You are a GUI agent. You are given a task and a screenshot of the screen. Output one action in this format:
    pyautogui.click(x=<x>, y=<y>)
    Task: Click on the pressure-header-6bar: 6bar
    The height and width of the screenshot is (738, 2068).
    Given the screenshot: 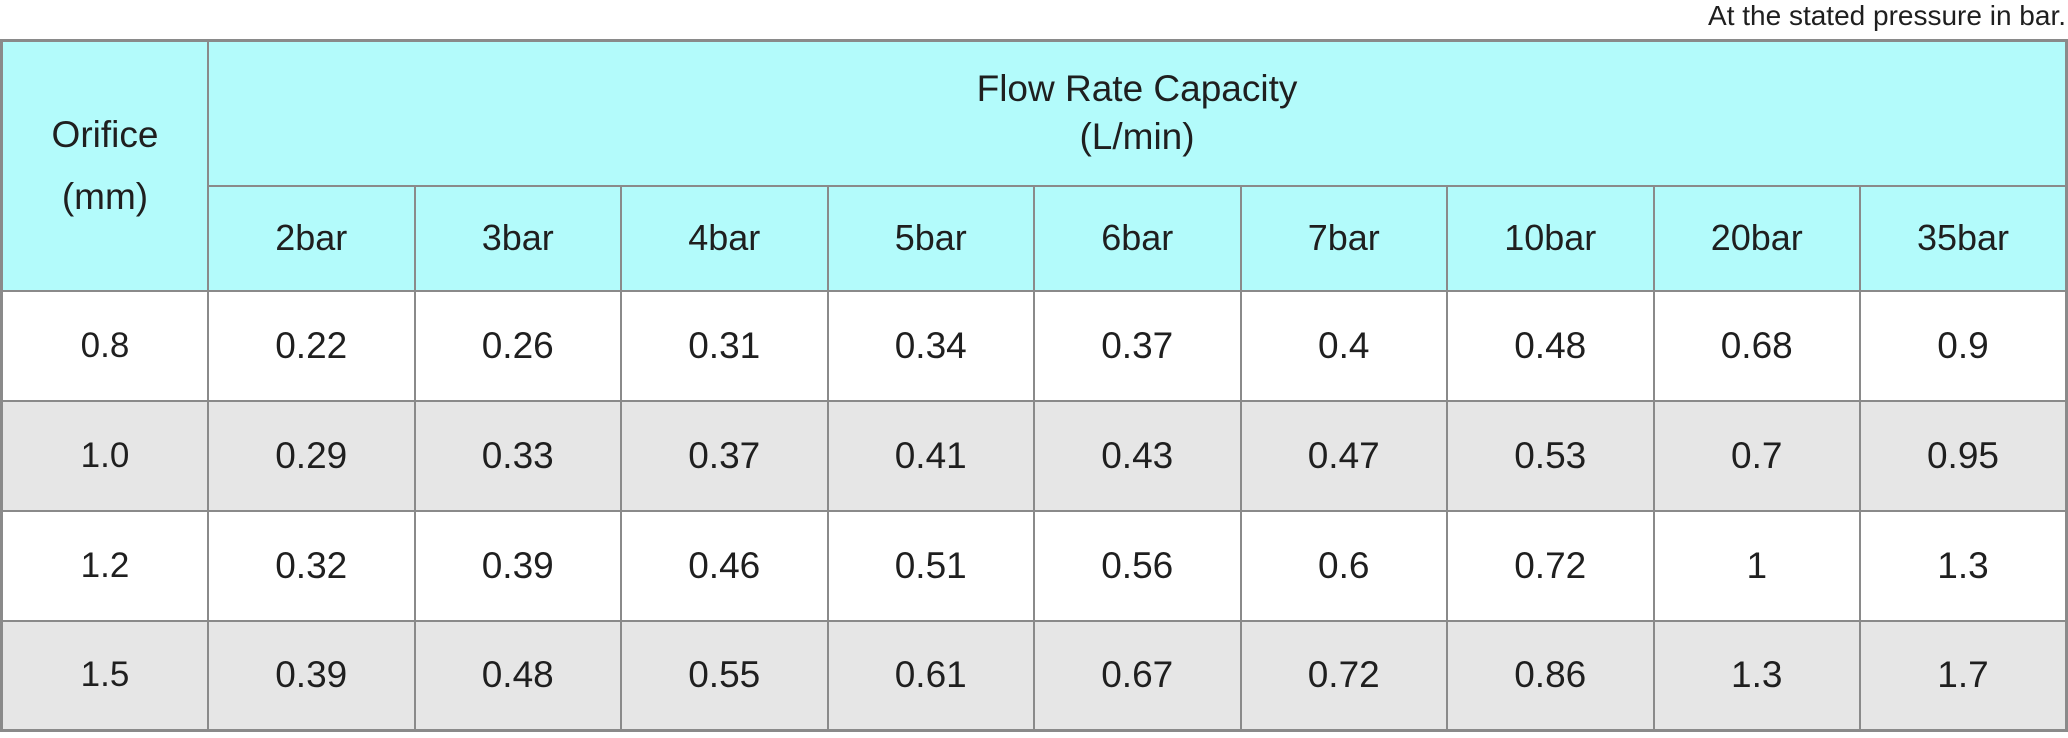 What is the action you would take?
    pyautogui.click(x=1137, y=238)
    